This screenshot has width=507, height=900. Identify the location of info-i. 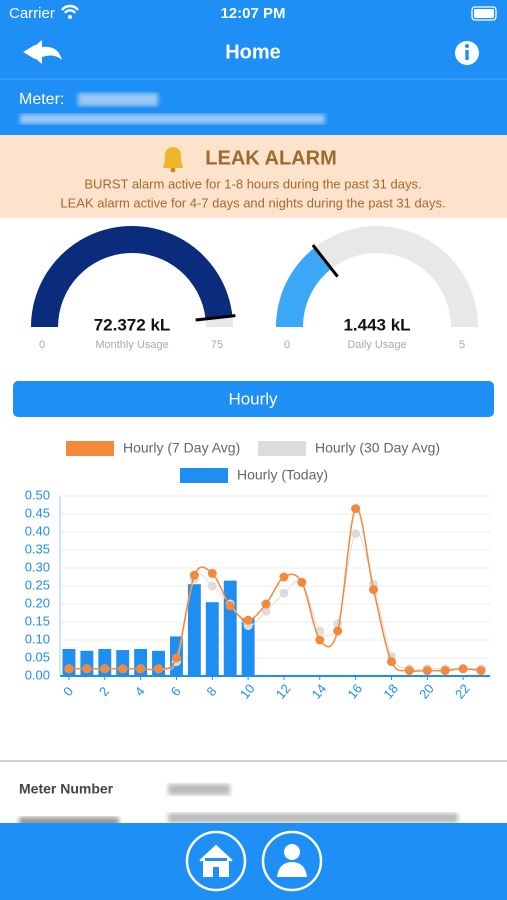
(467, 55).